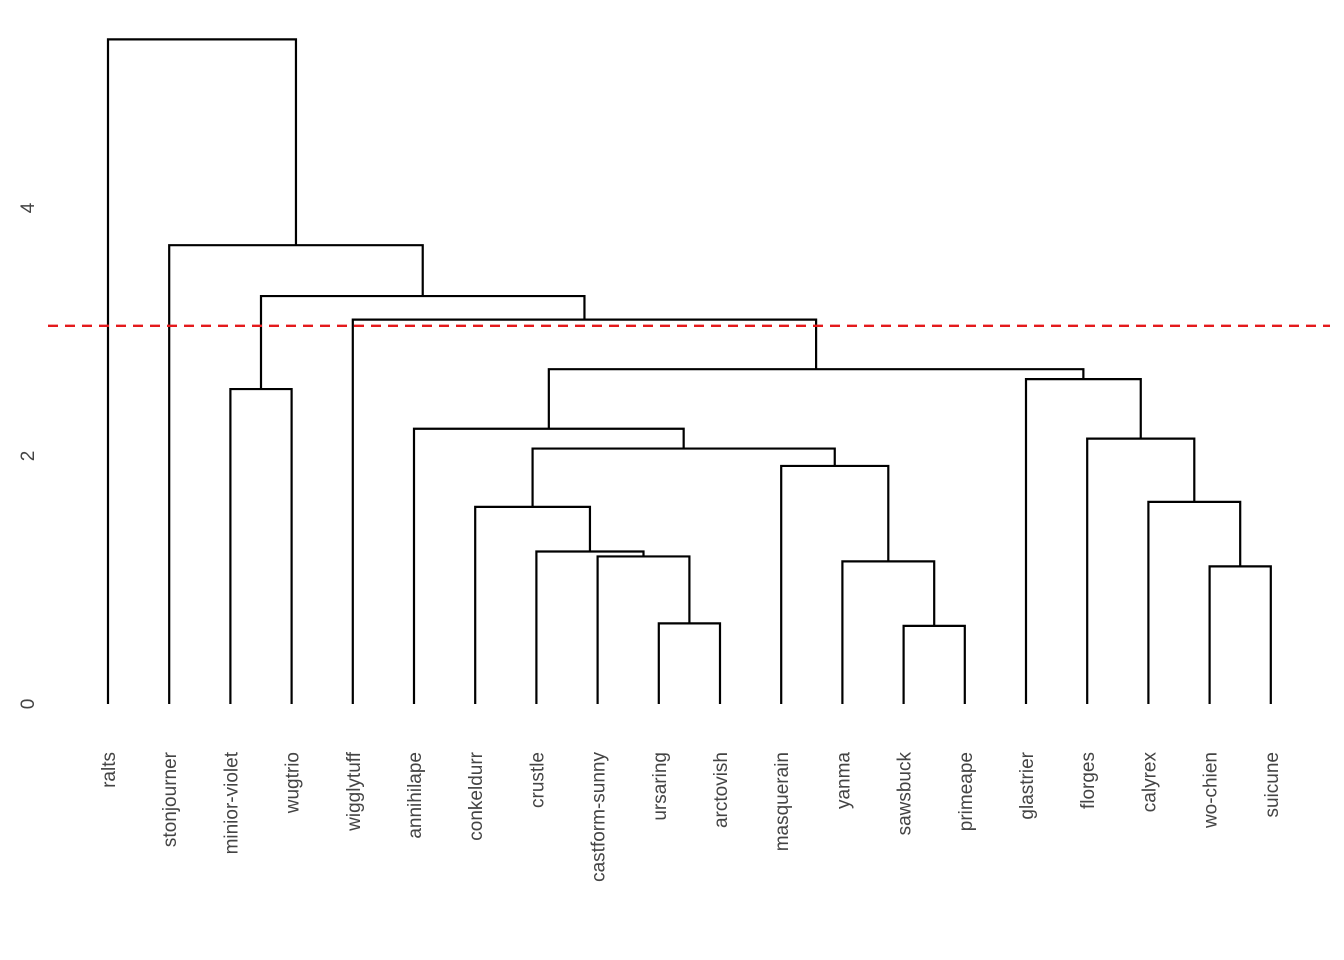 This screenshot has width=1344, height=960. Describe the element at coordinates (660, 786) in the screenshot. I see `leaf-label: ursaring` at that location.